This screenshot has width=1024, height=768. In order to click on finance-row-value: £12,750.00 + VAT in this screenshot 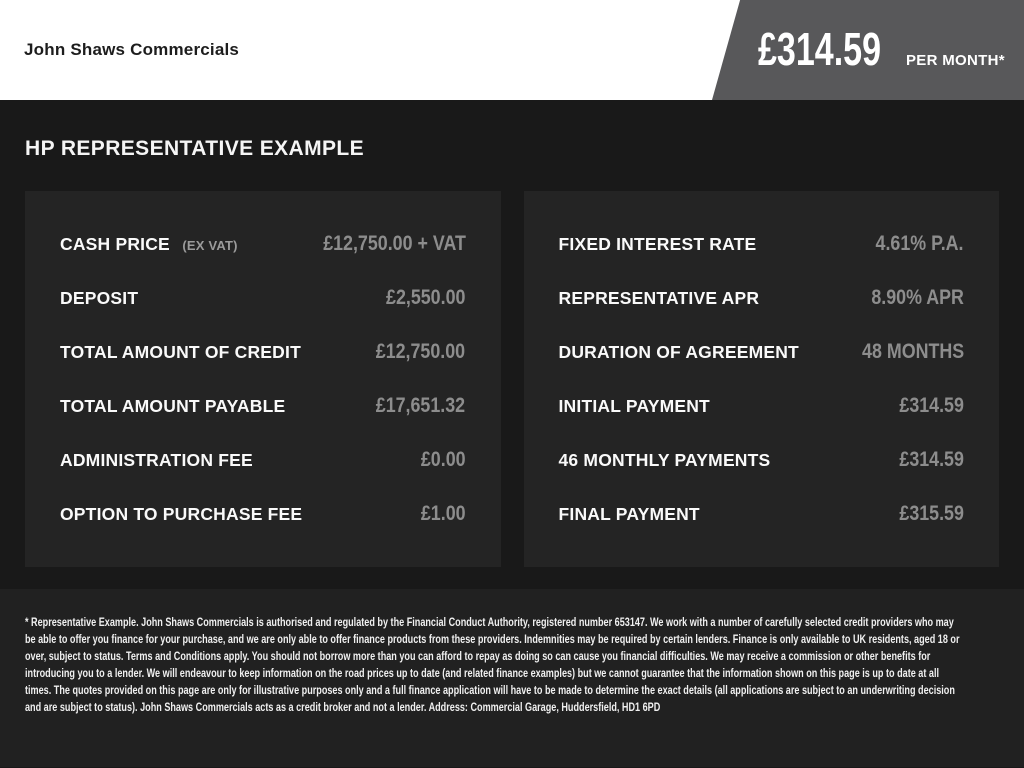, I will do `click(394, 243)`.